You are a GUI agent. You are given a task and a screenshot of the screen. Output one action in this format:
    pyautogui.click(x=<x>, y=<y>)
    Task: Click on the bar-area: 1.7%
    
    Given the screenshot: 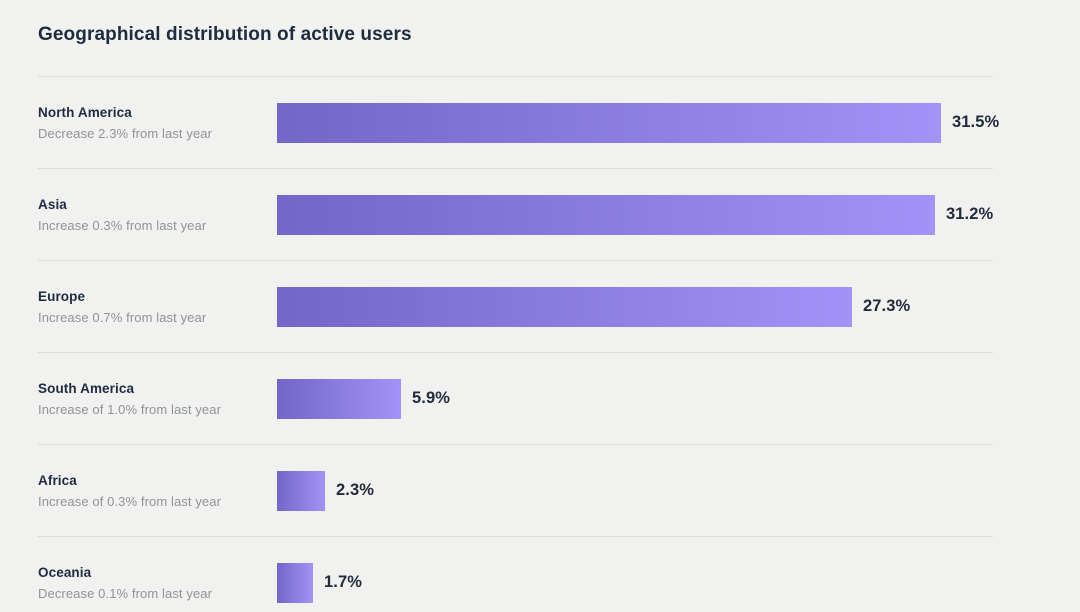 What is the action you would take?
    pyautogui.click(x=635, y=582)
    